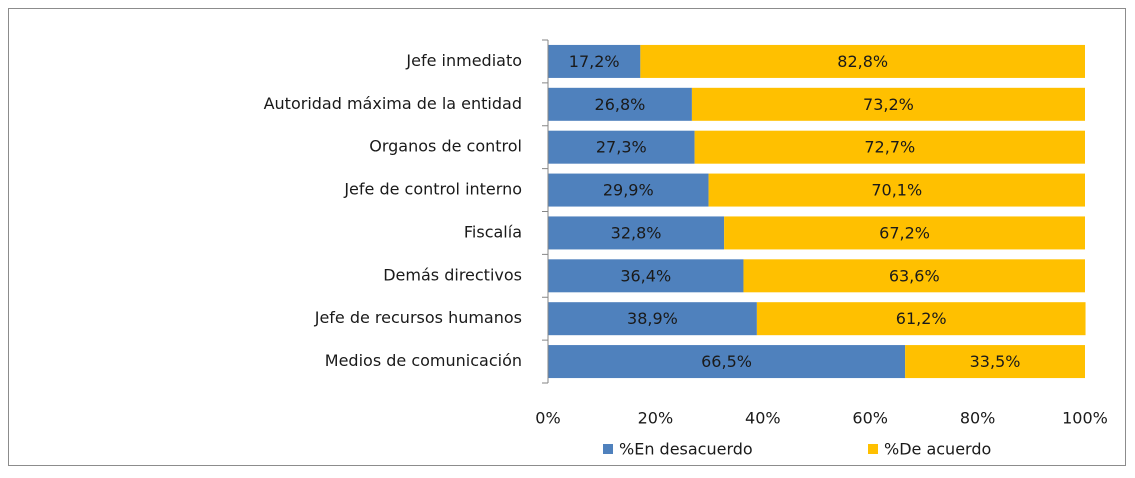 The image size is (1135, 478). I want to click on legend-label: %De acuerdo, so click(937, 449).